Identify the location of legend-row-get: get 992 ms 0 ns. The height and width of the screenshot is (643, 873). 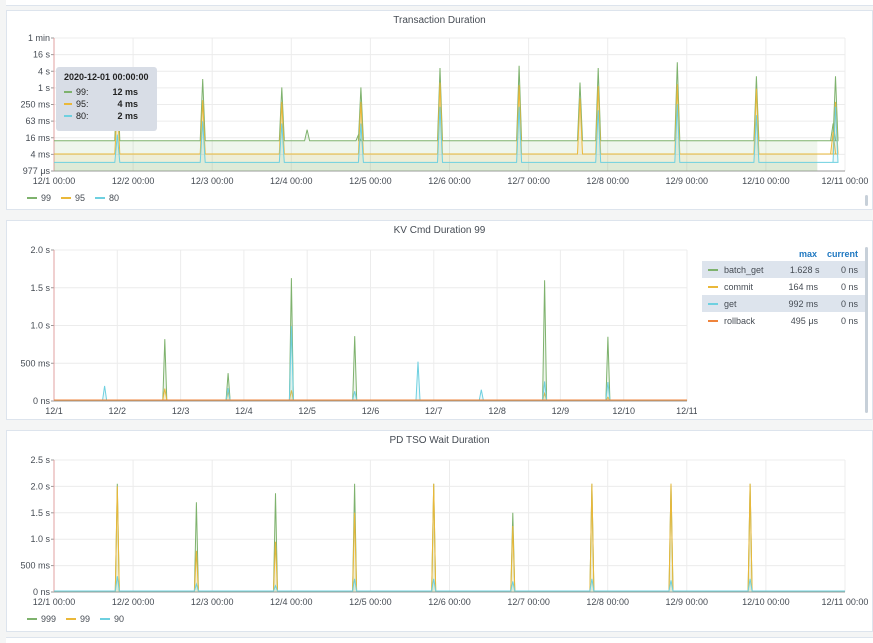
(784, 303).